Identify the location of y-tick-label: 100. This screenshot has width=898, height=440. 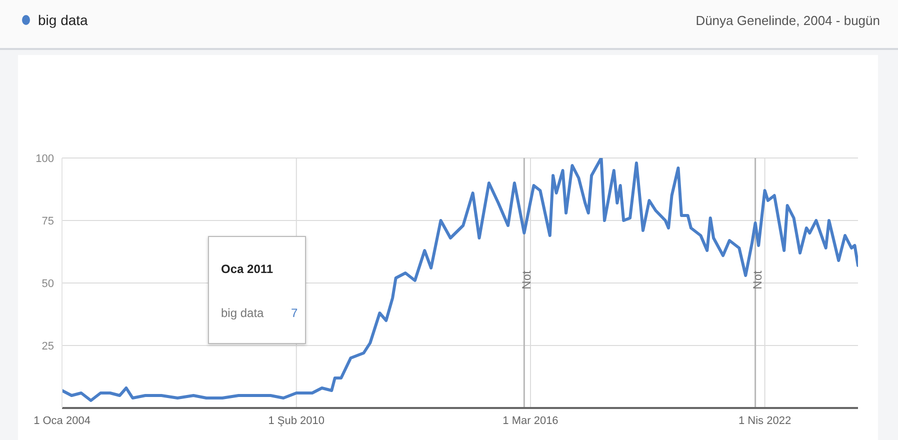
(45, 158).